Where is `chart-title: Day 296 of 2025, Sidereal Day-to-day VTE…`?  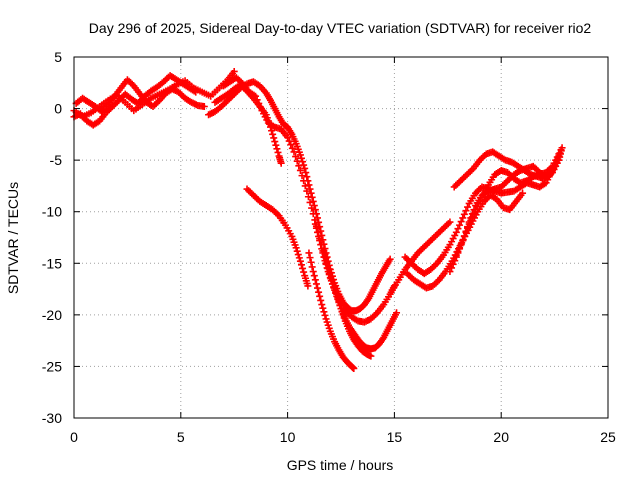 chart-title: Day 296 of 2025, Sidereal Day-to-day VTE… is located at coordinates (340, 28).